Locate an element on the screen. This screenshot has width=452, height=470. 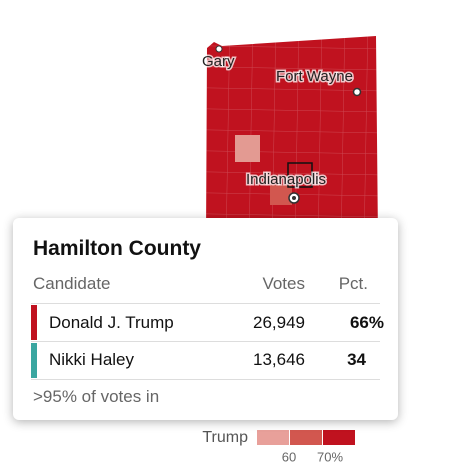
county-light is located at coordinates (247, 148).